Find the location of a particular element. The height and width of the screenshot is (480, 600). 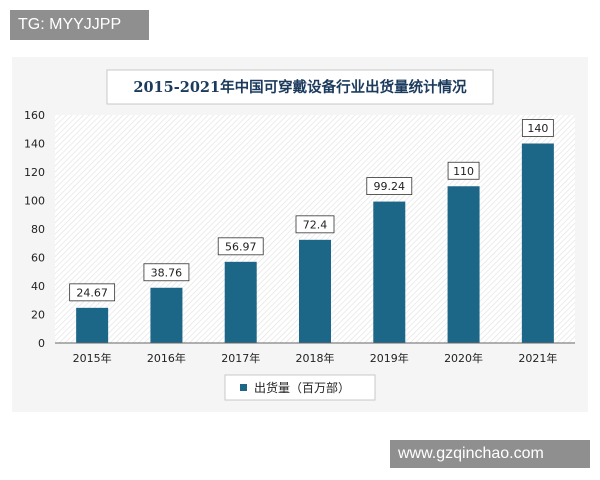

legend-label: 出货量（百万部） is located at coordinates (302, 387).